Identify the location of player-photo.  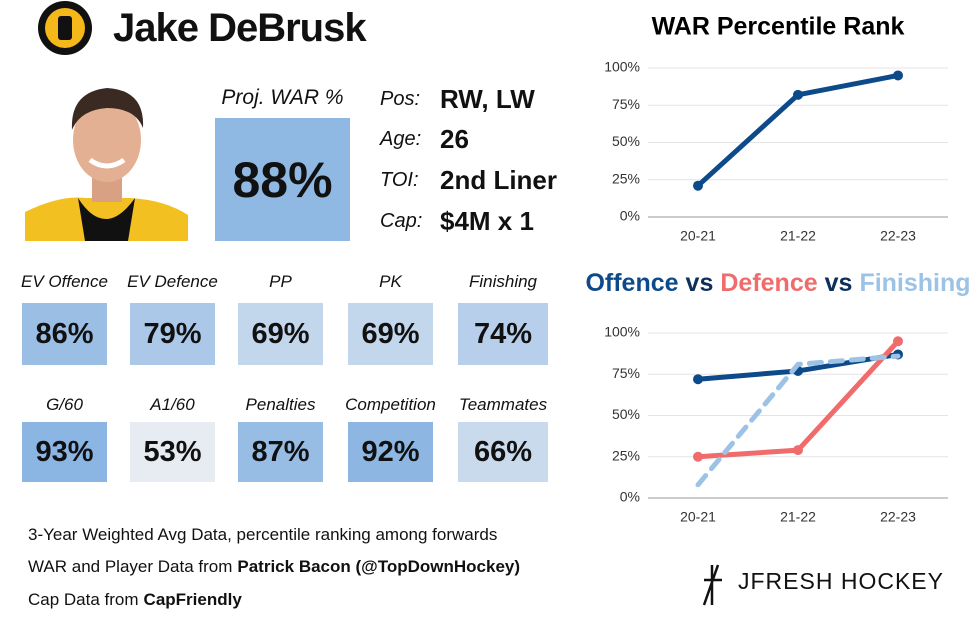
(106, 163).